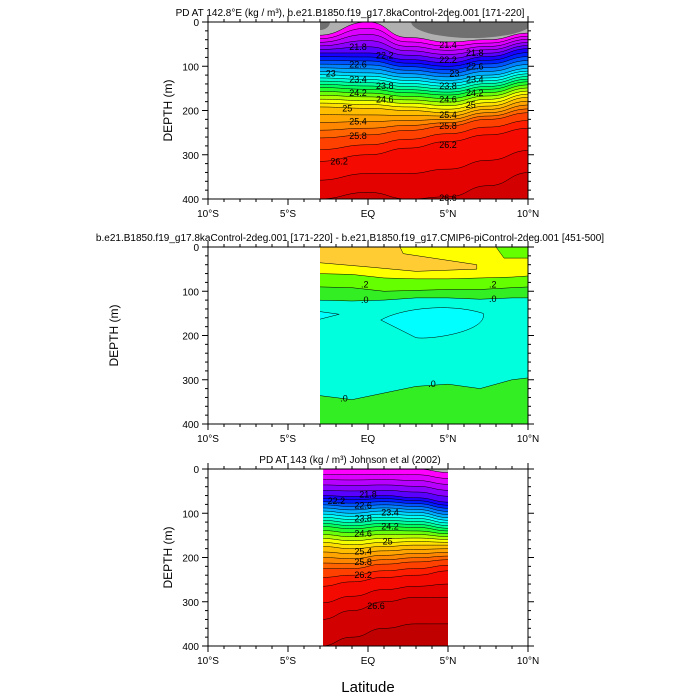  What do you see at coordinates (511, 253) in the screenshot?
I see `band-lightgreen` at bounding box center [511, 253].